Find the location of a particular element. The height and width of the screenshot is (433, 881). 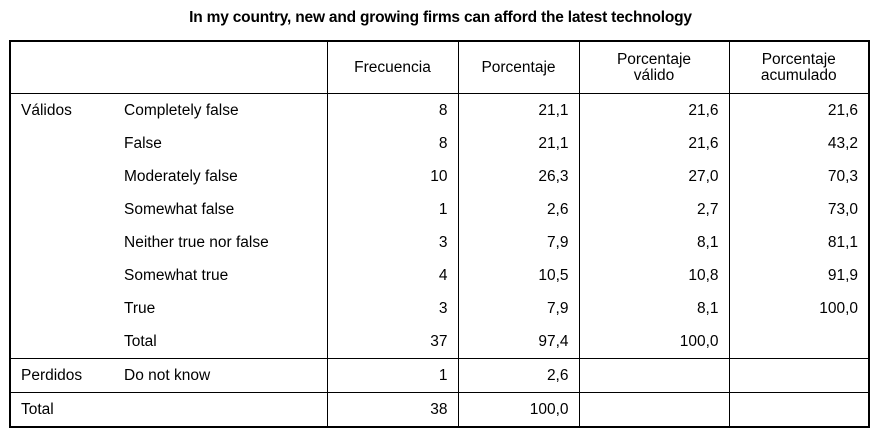

valid-percent-cell: 100,0 is located at coordinates (653, 342).